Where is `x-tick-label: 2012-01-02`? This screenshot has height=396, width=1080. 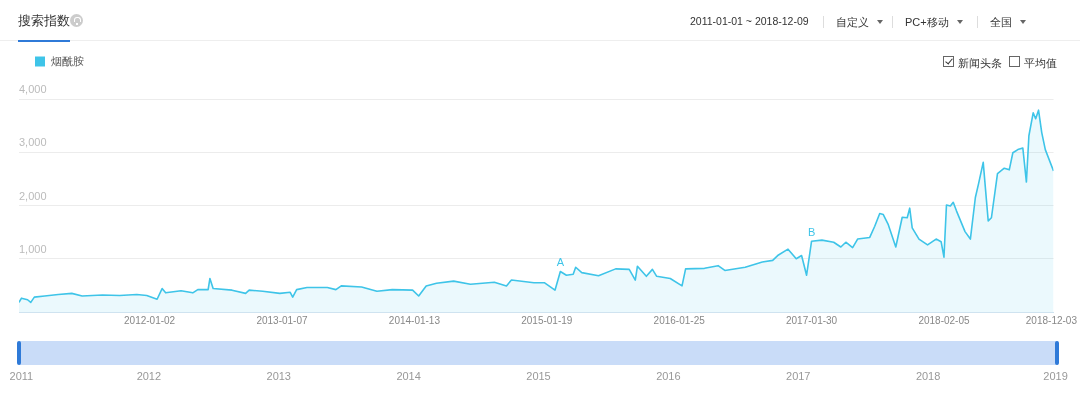 x-tick-label: 2012-01-02 is located at coordinates (150, 320).